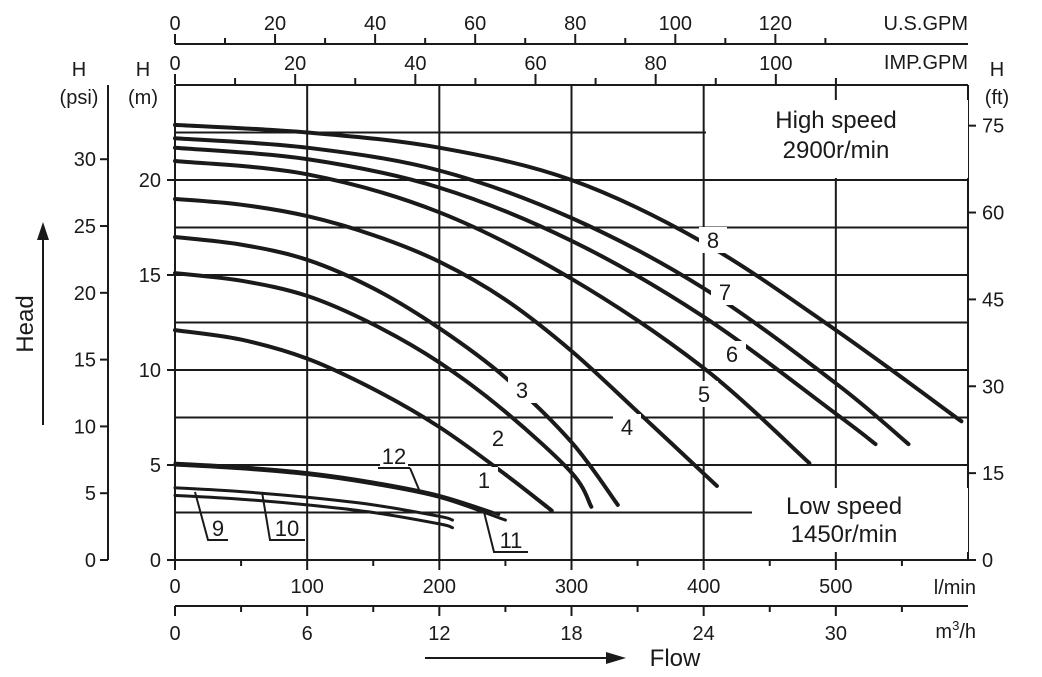 This screenshot has height=677, width=1042. Describe the element at coordinates (287, 528) in the screenshot. I see `curve-label-10: 10` at that location.